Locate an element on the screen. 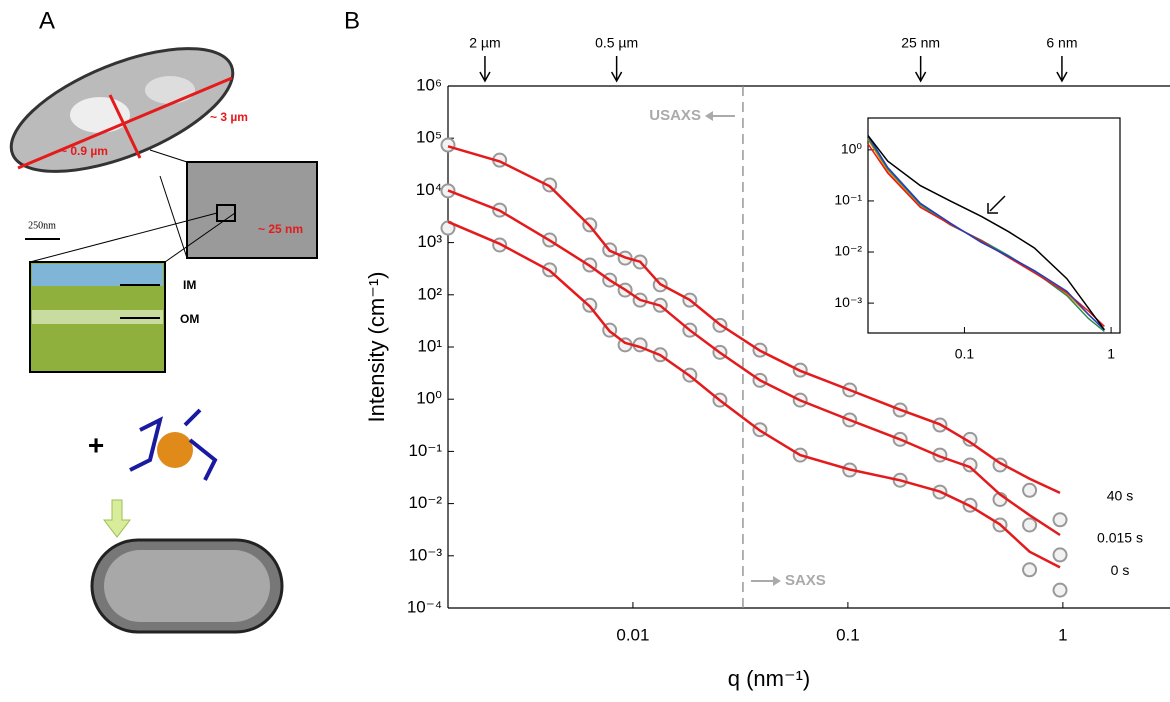 This screenshot has height=702, width=1170. panel-label: A is located at coordinates (47, 20).